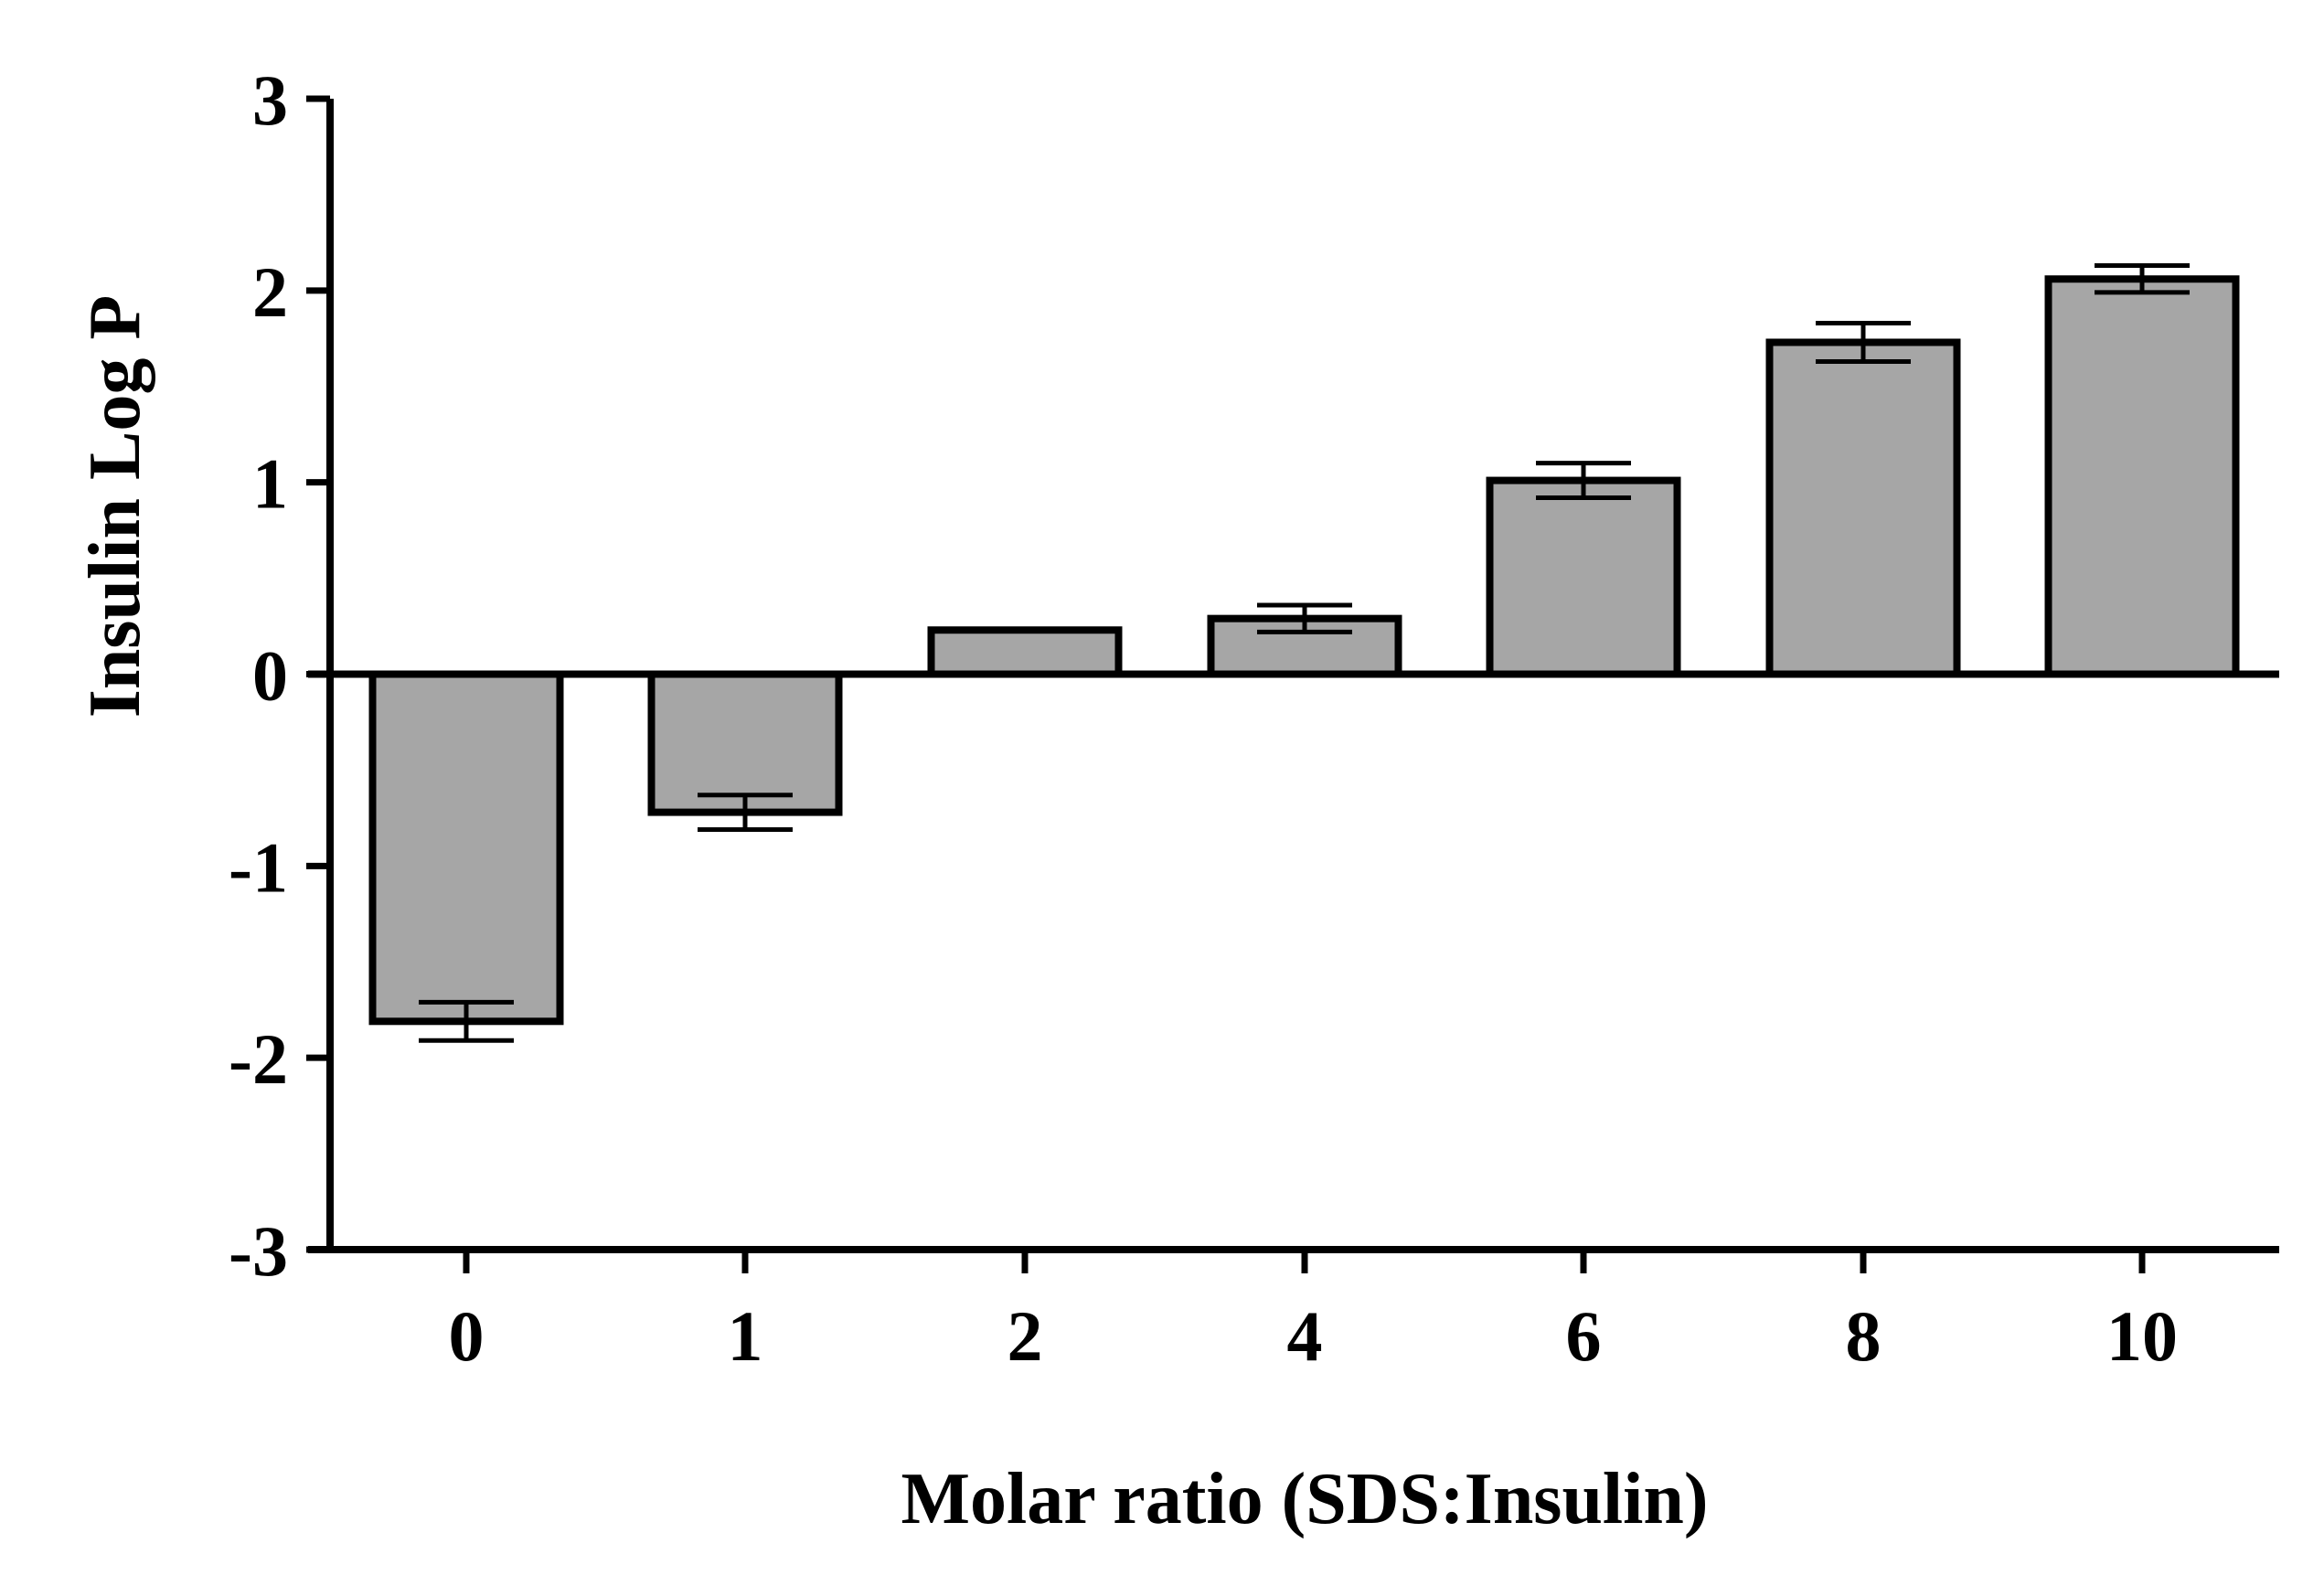 This screenshot has height=1586, width=2324. Describe the element at coordinates (258, 1251) in the screenshot. I see `y-tick-label: -3` at that location.